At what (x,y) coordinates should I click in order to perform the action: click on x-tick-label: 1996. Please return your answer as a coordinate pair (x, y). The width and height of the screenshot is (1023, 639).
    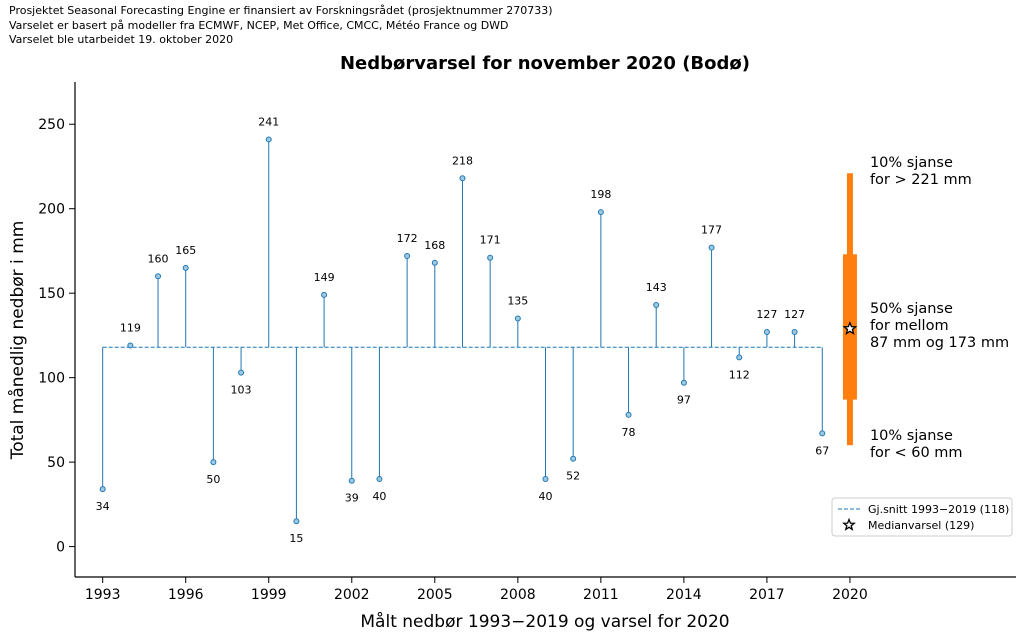
    Looking at the image, I should click on (186, 595).